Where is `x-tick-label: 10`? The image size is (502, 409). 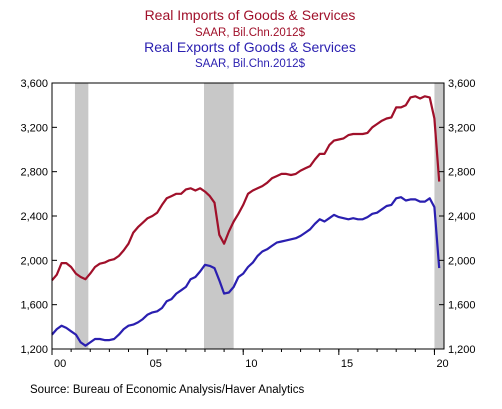 x-tick-label: 10 is located at coordinates (251, 364).